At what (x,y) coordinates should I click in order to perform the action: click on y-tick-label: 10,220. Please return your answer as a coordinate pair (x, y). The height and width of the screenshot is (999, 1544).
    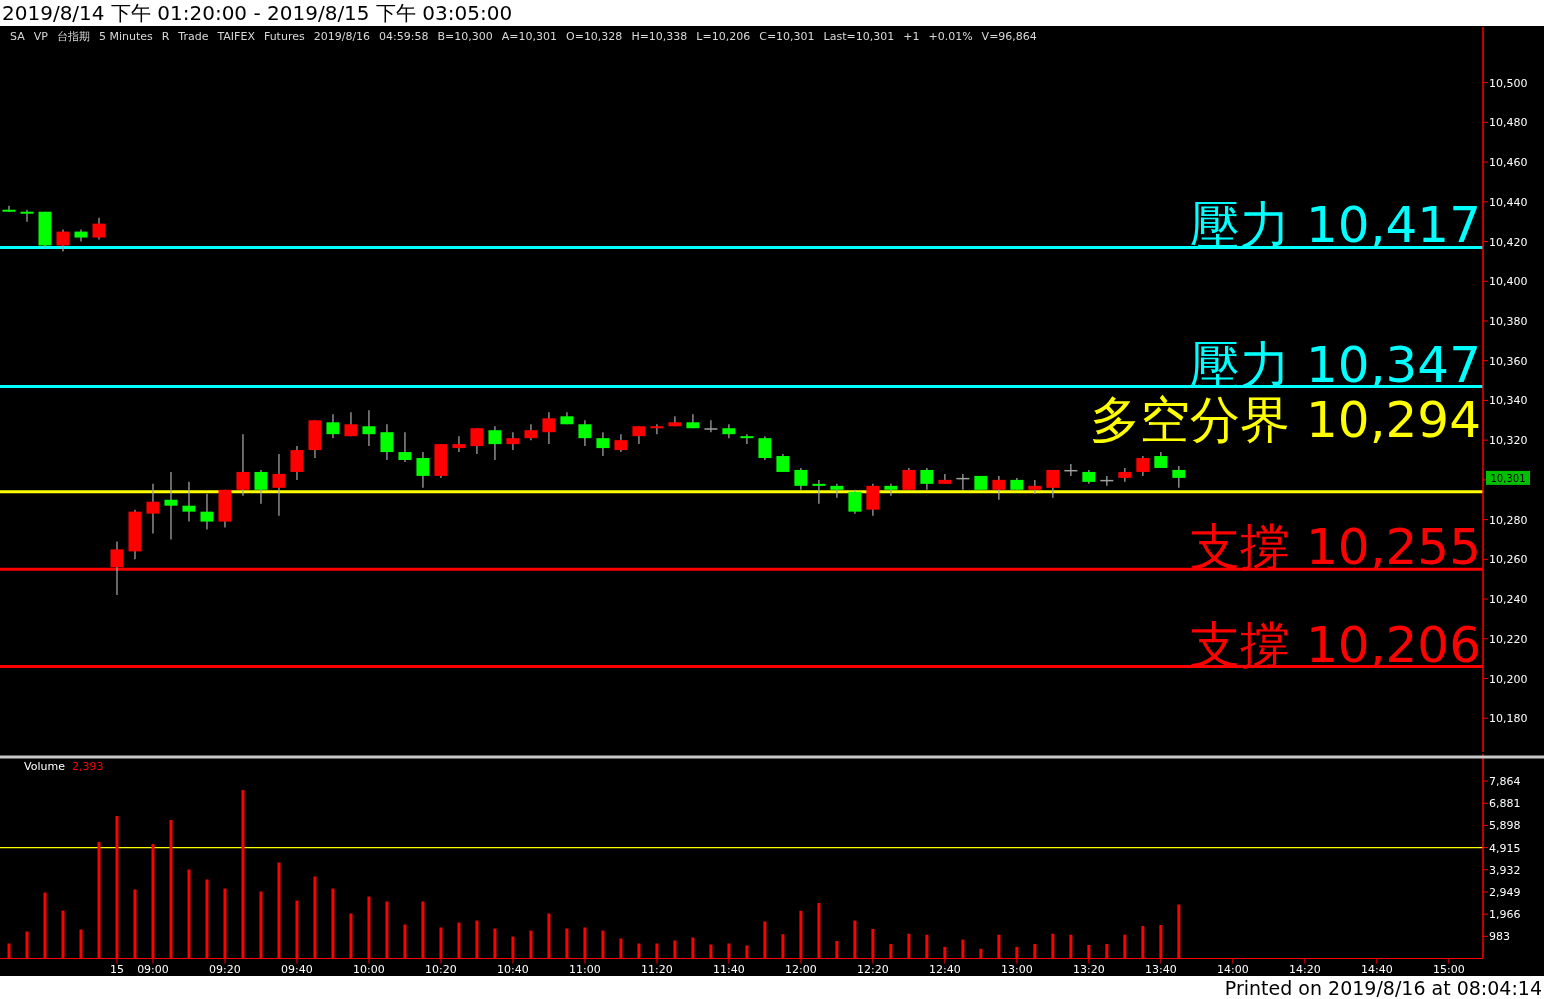
    Looking at the image, I should click on (1508, 639).